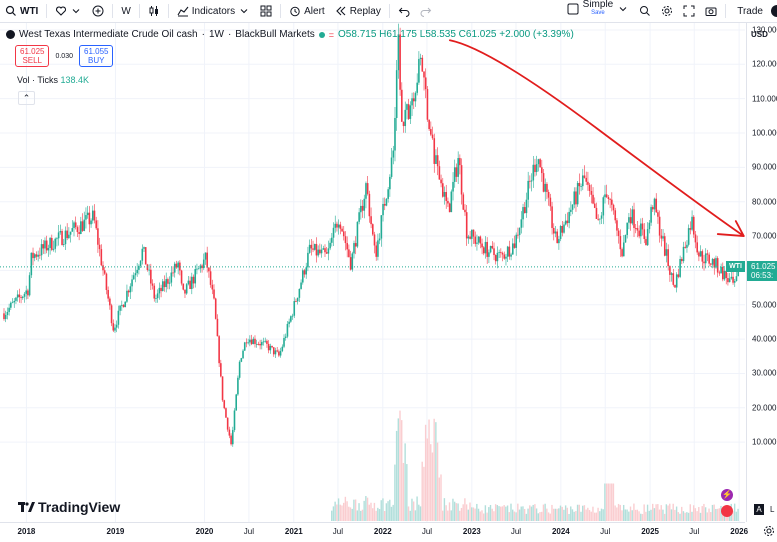 The height and width of the screenshot is (542, 777). I want to click on layout-save-button: Simple Save, so click(598, 11).